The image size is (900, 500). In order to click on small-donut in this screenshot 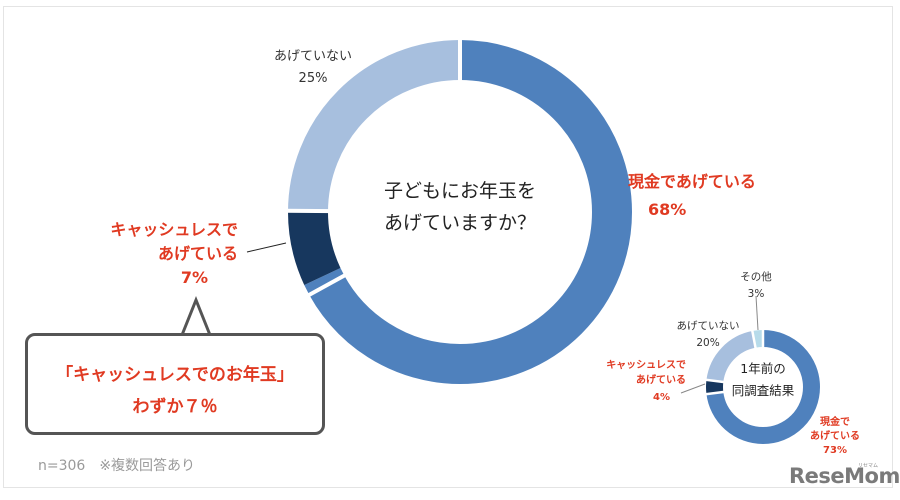, I will do `click(761, 385)`.